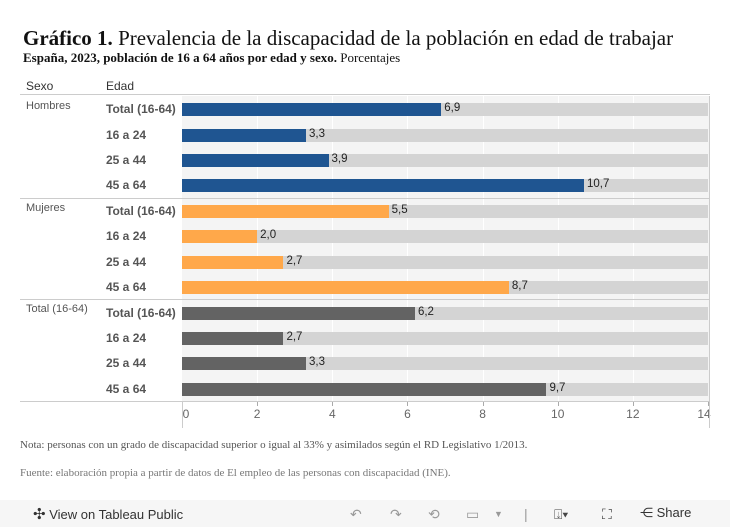 Image resolution: width=730 pixels, height=527 pixels. Describe the element at coordinates (120, 86) in the screenshot. I see `header-edad: Edad` at that location.